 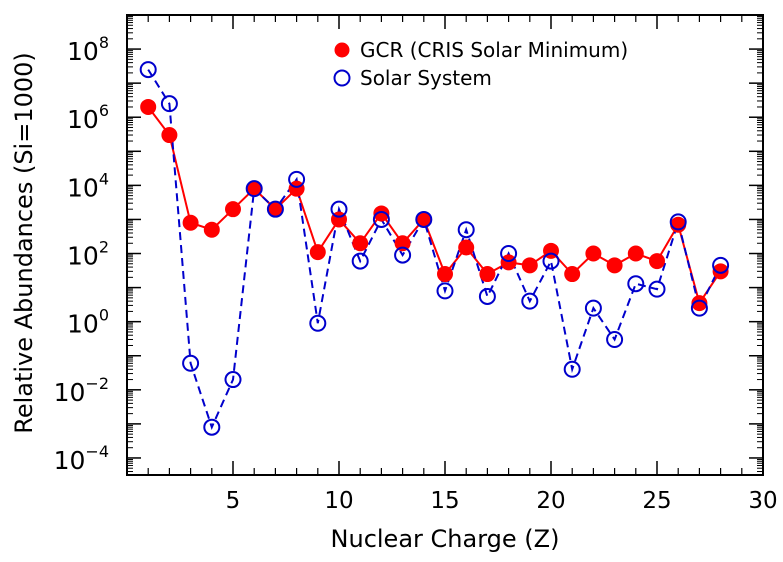 What do you see at coordinates (338, 501) in the screenshot?
I see `x-tick-label: 10` at bounding box center [338, 501].